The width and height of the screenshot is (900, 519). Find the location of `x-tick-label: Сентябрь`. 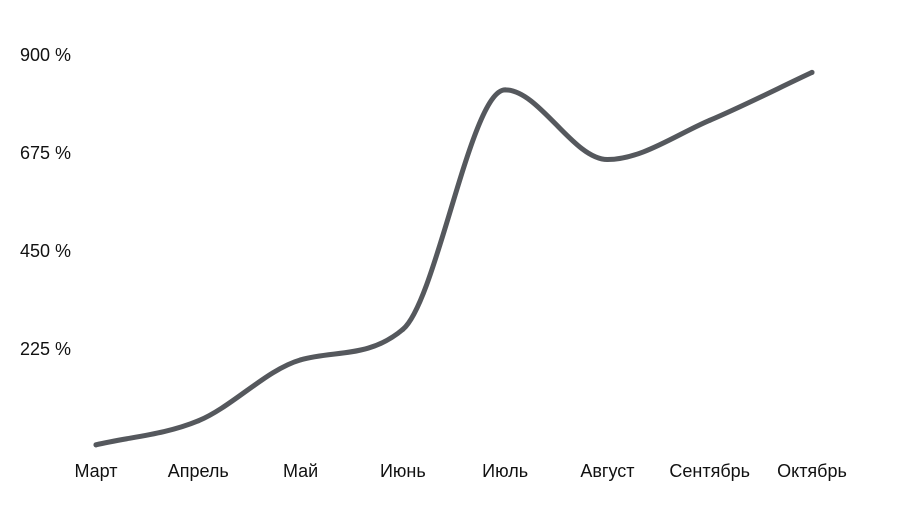

x-tick-label: Сентябрь is located at coordinates (709, 471).